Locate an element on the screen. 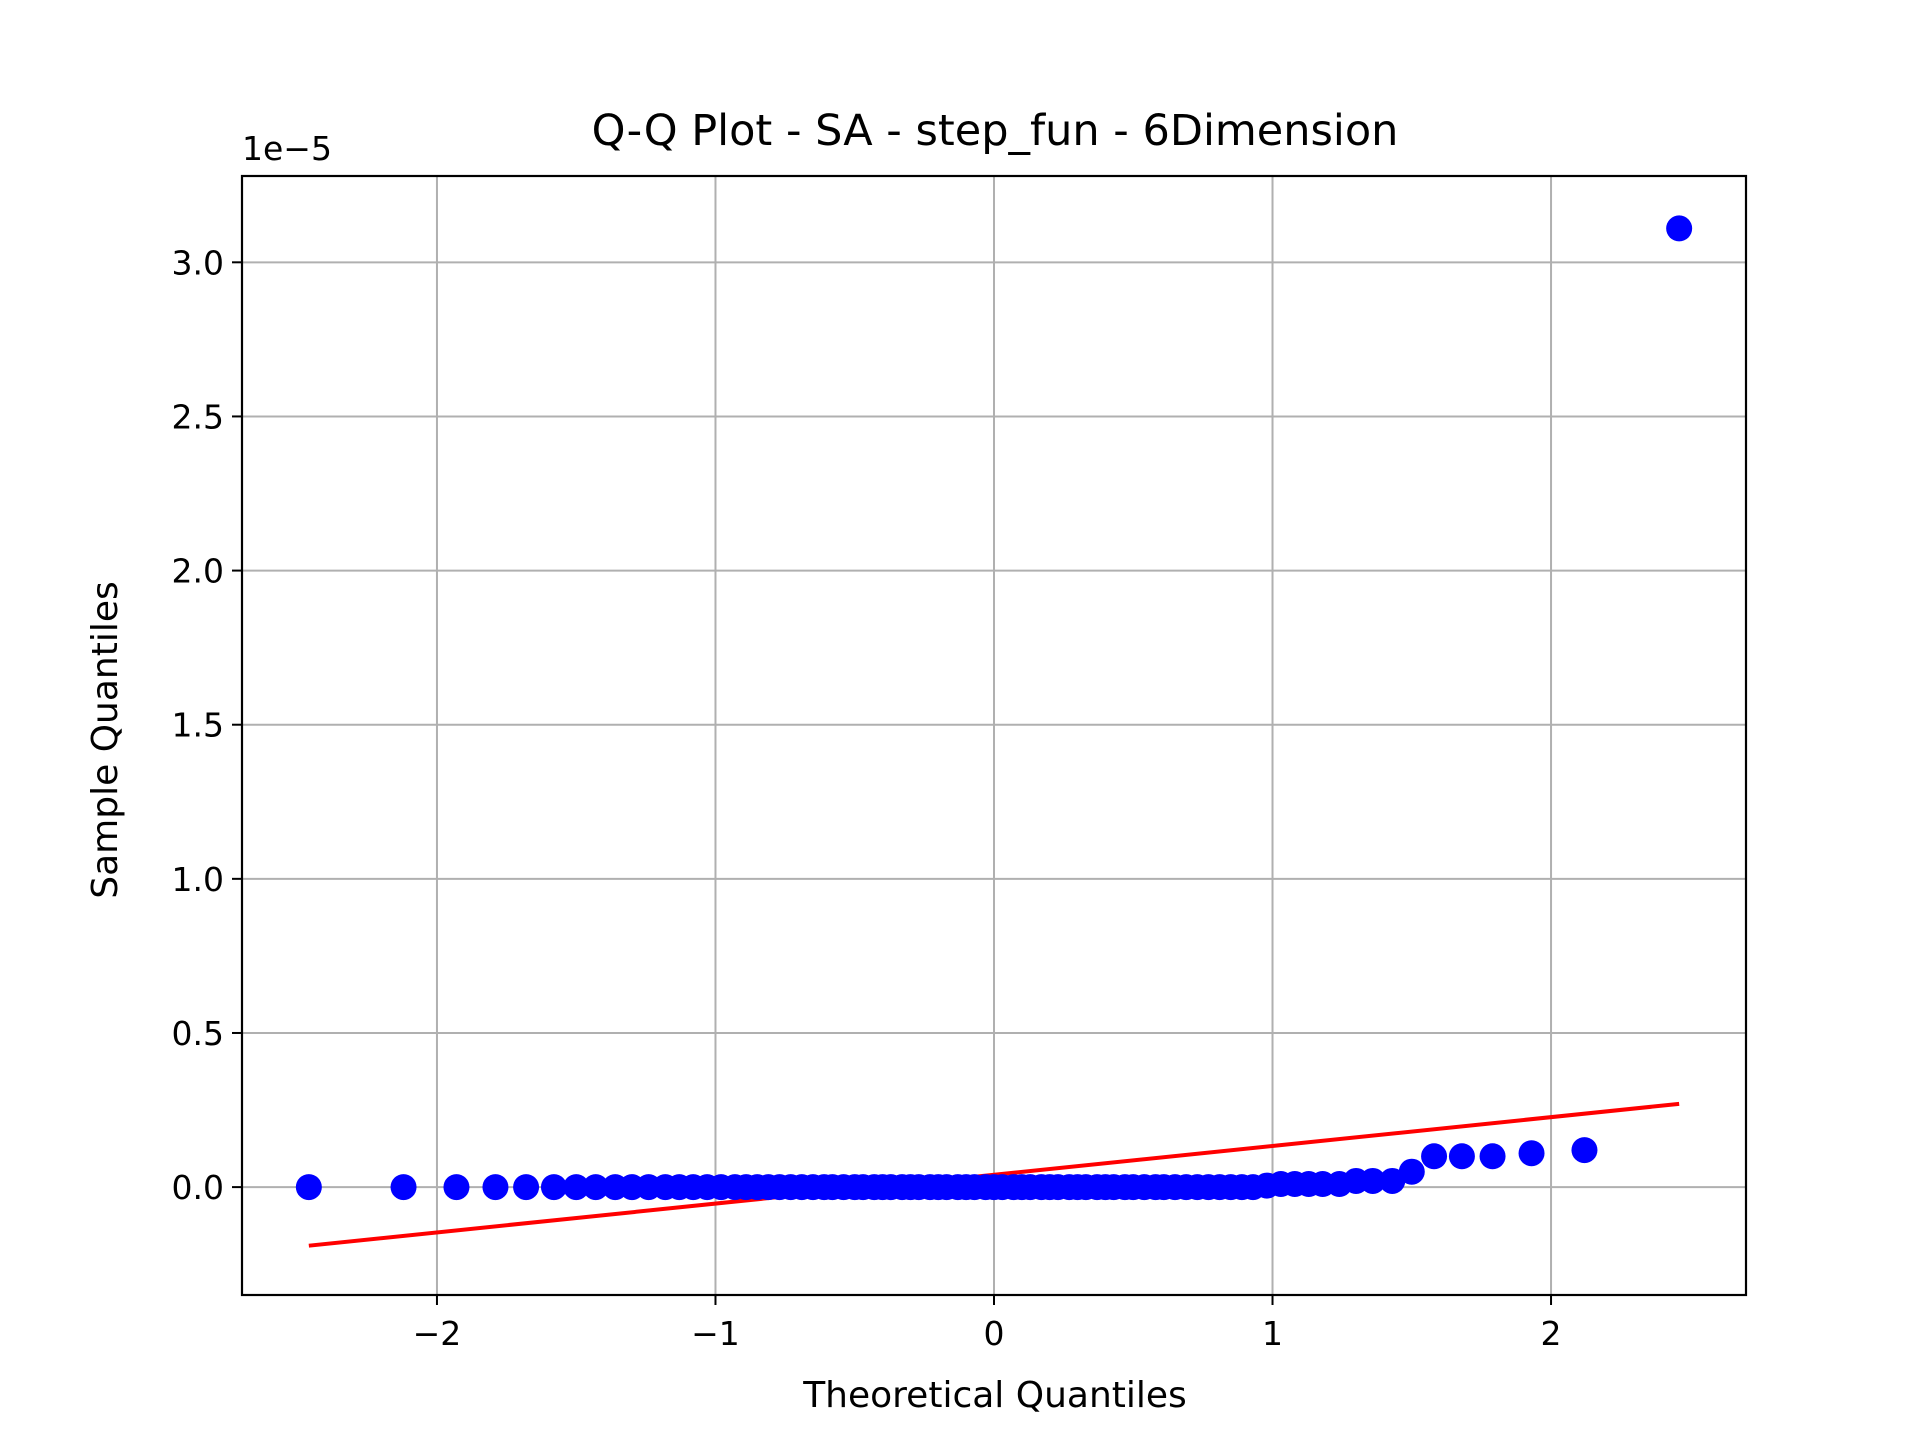 The width and height of the screenshot is (1920, 1440). x-tick-label: −2 is located at coordinates (437, 1333).